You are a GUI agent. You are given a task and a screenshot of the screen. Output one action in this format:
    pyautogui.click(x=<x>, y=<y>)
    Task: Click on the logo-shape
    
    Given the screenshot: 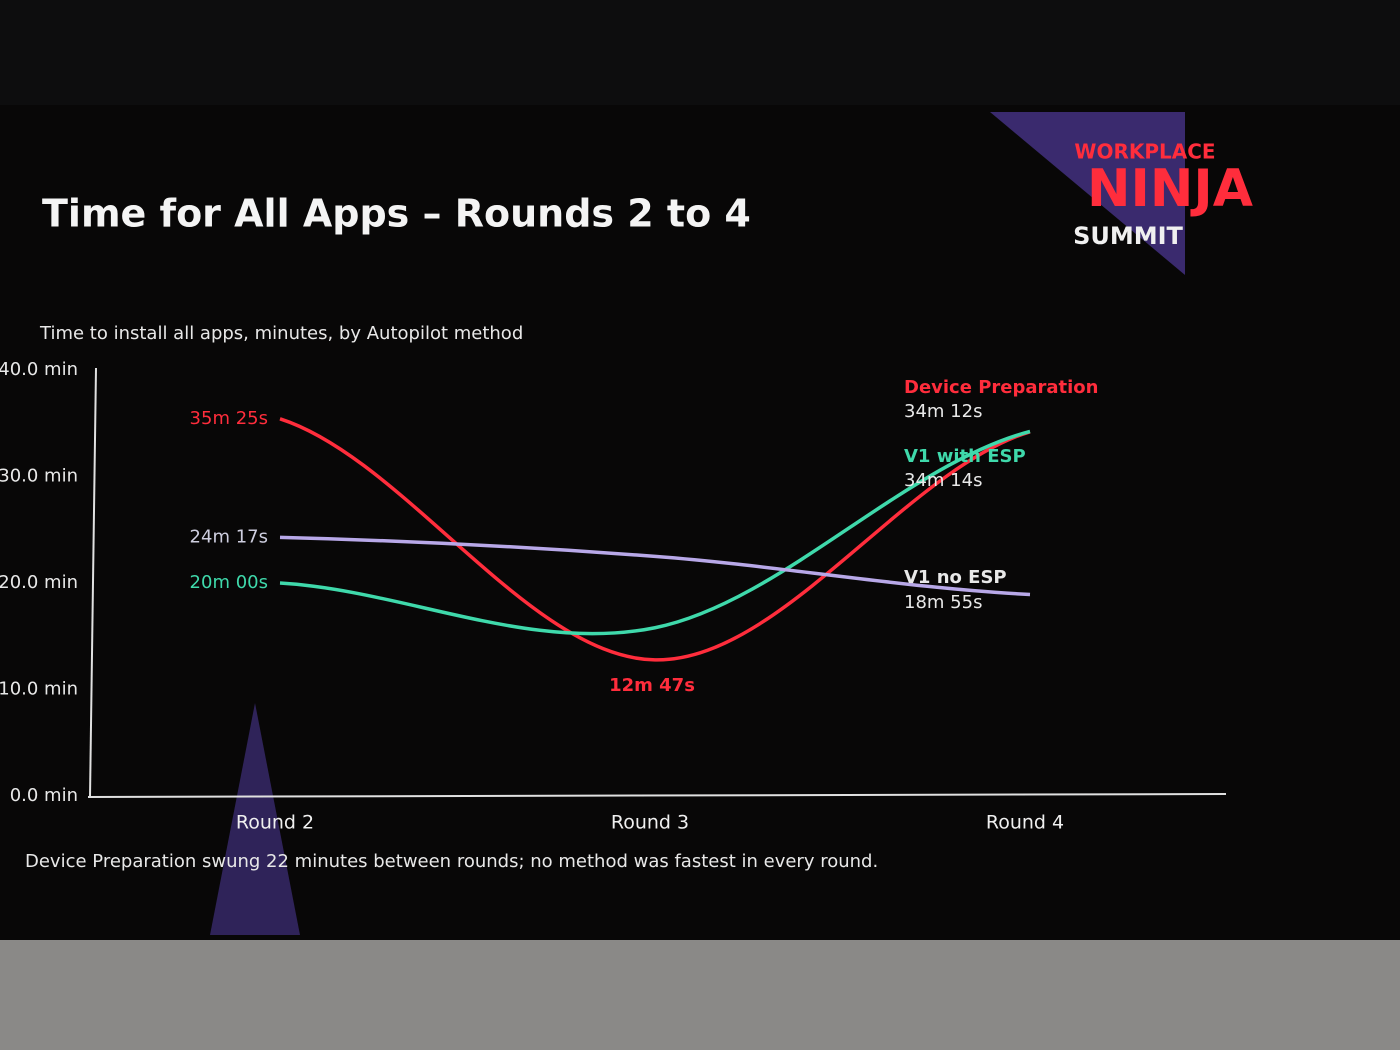 What is the action you would take?
    pyautogui.click(x=1087, y=193)
    